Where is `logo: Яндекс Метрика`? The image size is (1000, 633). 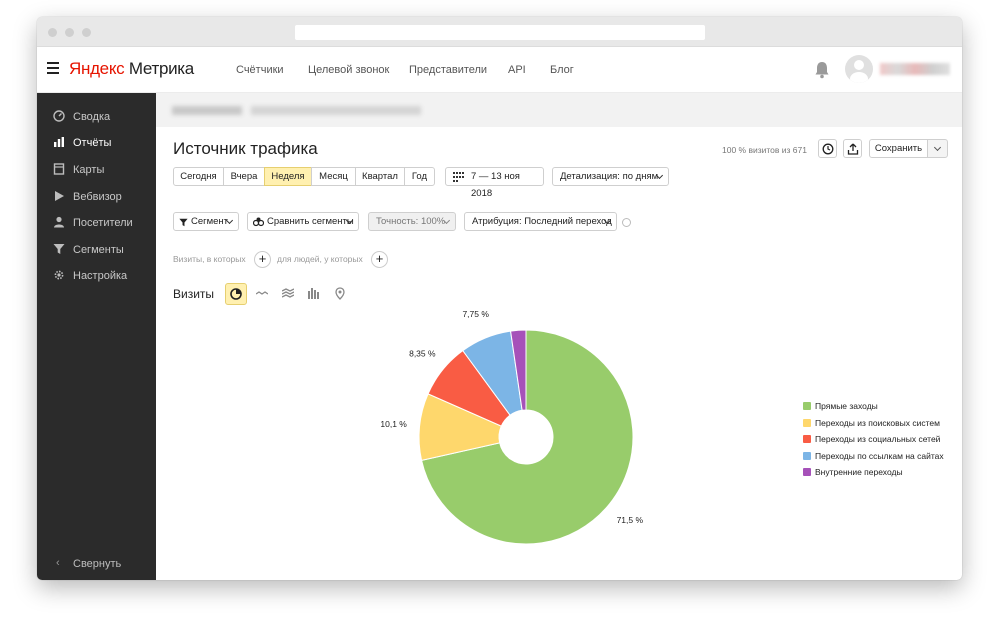
logo: Яндекс Метрика is located at coordinates (131, 69).